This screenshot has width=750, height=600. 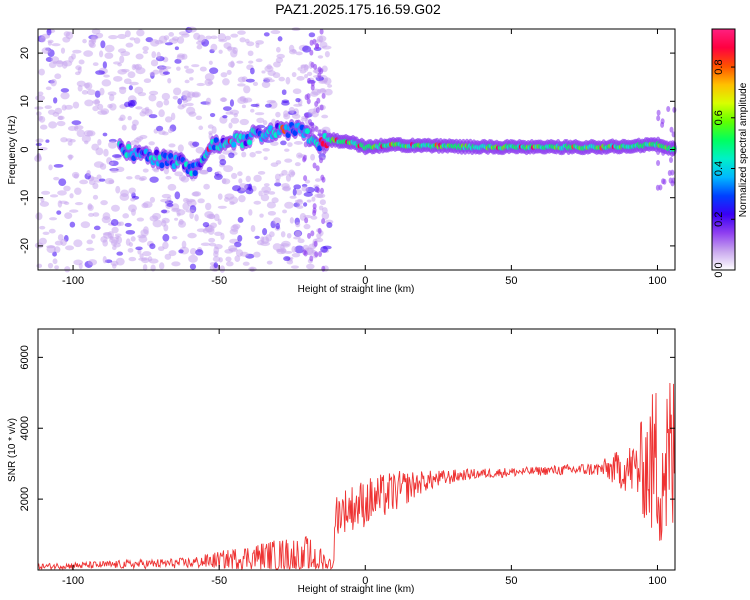 What do you see at coordinates (356, 289) in the screenshot?
I see `spectrogram-x-axis-label: Height of straight line (km)` at bounding box center [356, 289].